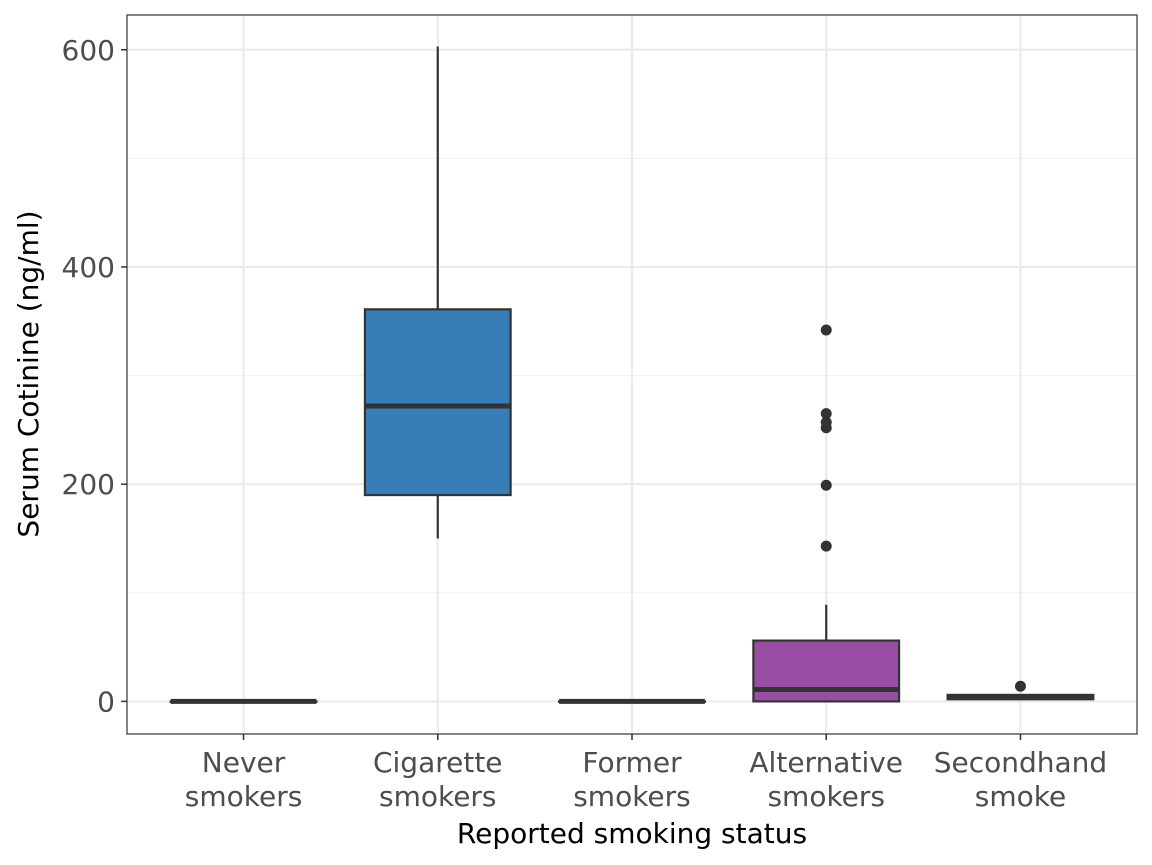 The width and height of the screenshot is (1152, 865). What do you see at coordinates (28, 373) in the screenshot?
I see `y-axis-title: Serum Cotinine (ng/ml)` at bounding box center [28, 373].